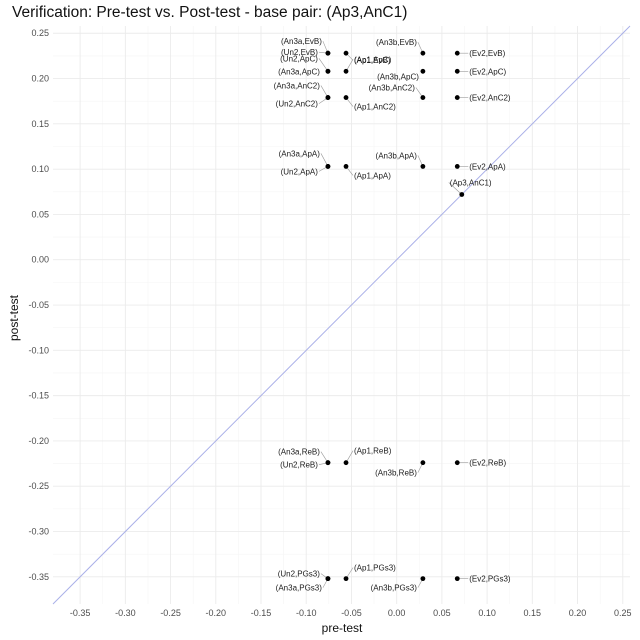 The image size is (640, 640). What do you see at coordinates (372, 175) in the screenshot?
I see `point-label: (Ap1,ApA)` at bounding box center [372, 175].